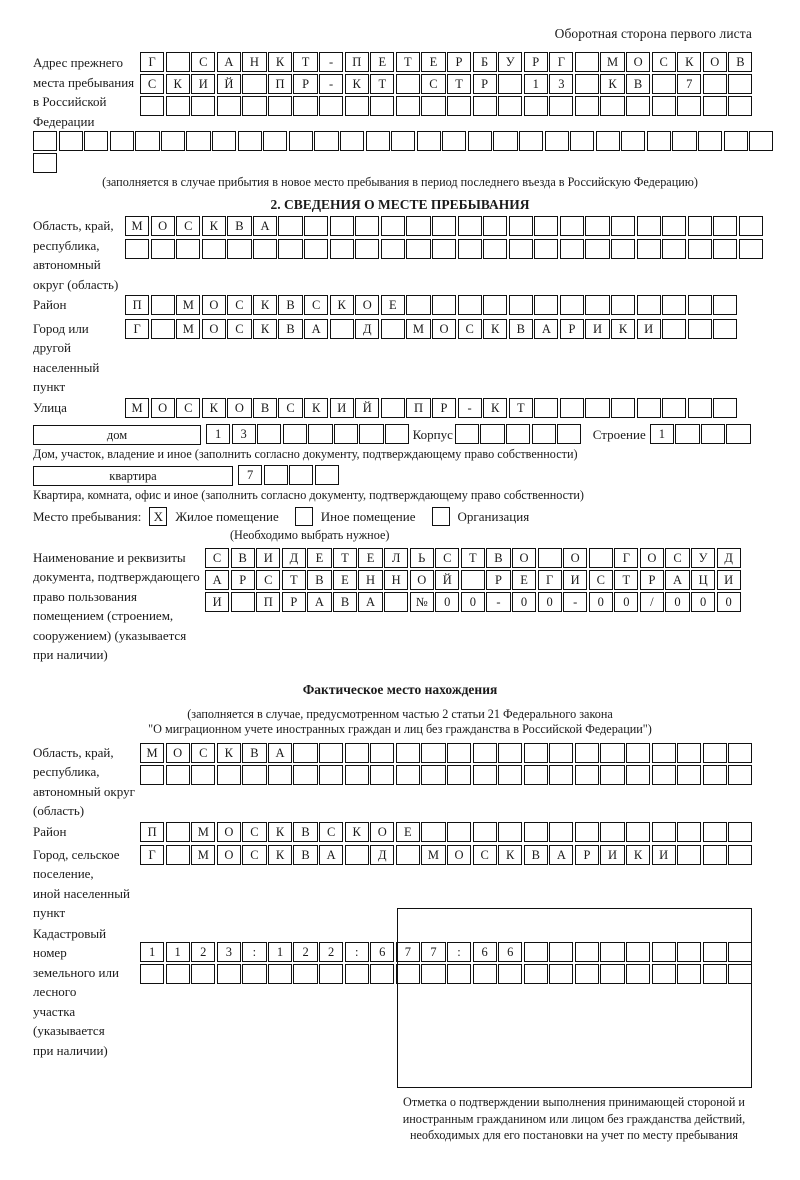 This screenshot has width=800, height=1180. I want to click on stay-type-checkbox-residential: X, so click(158, 517).